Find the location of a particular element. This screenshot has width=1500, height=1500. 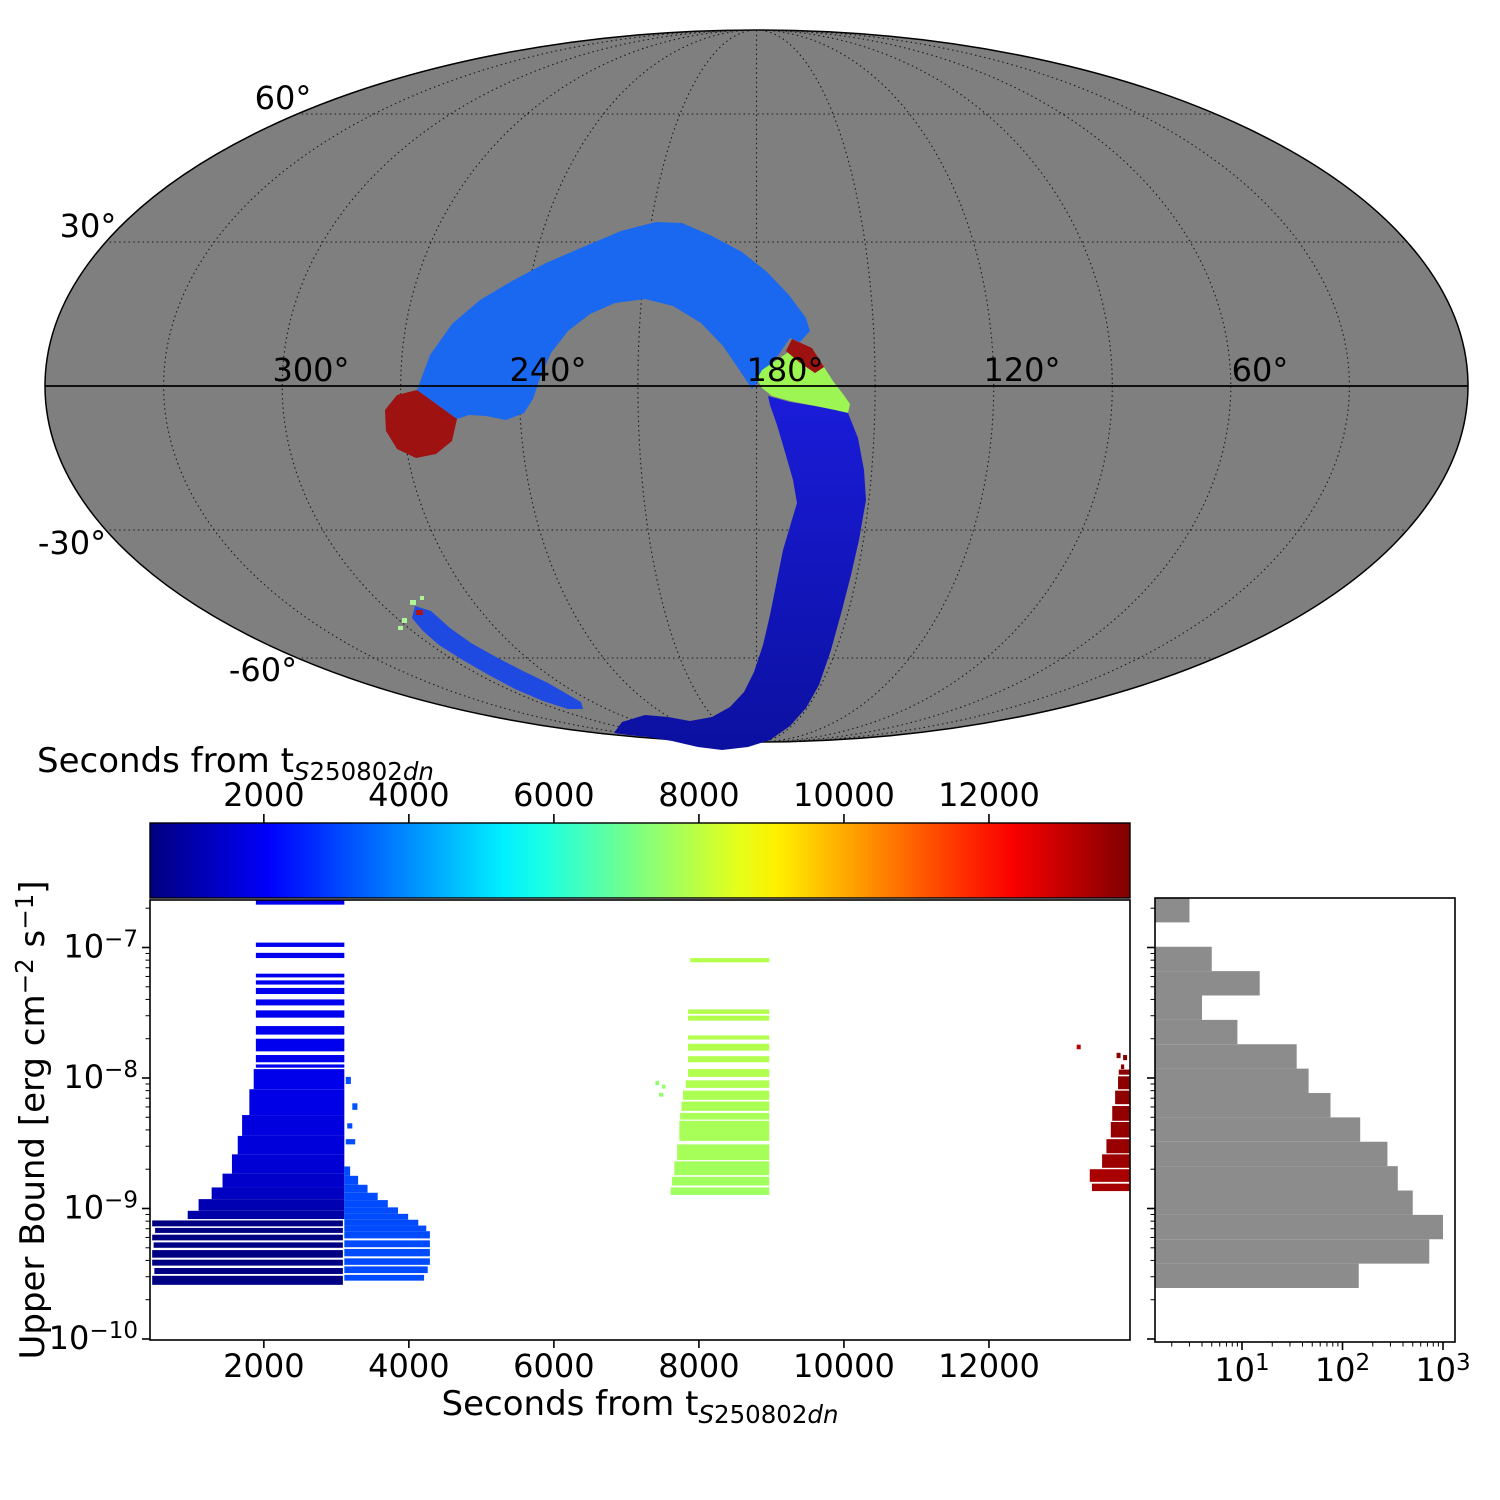

hist-x-tick-label: 101 is located at coordinates (1241, 1369).